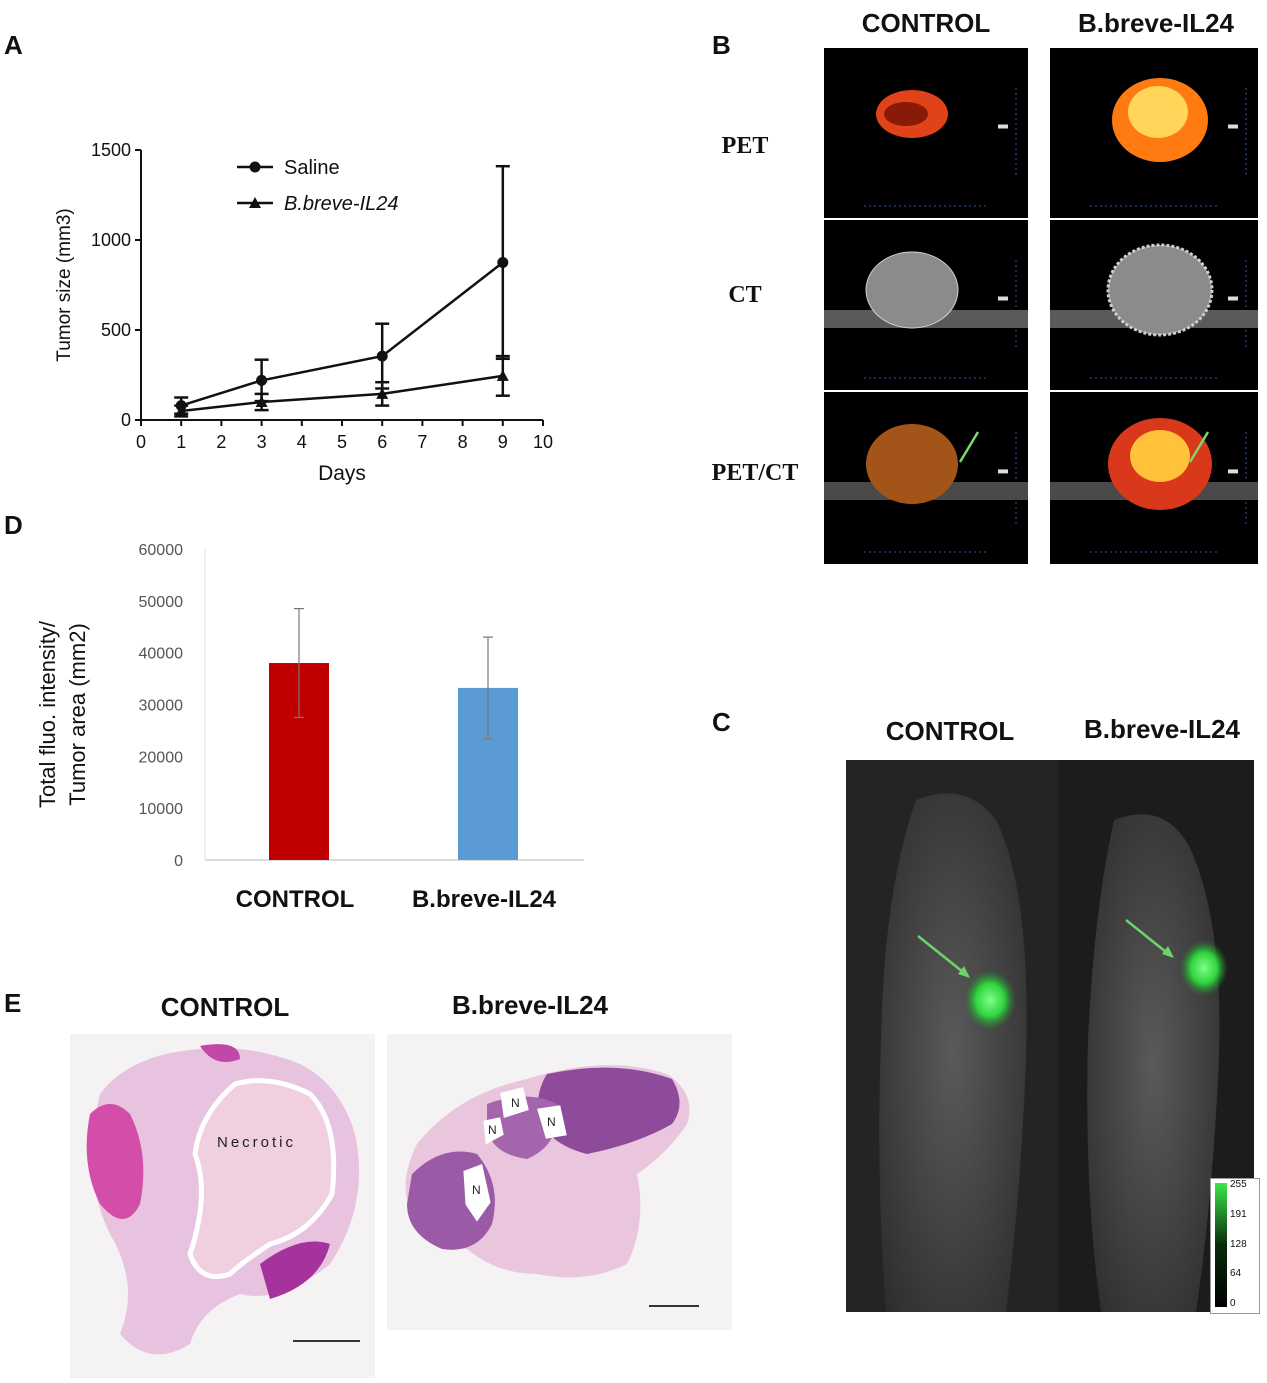  What do you see at coordinates (256, 1142) in the screenshot?
I see `necrotic-label: Necrotic` at bounding box center [256, 1142].